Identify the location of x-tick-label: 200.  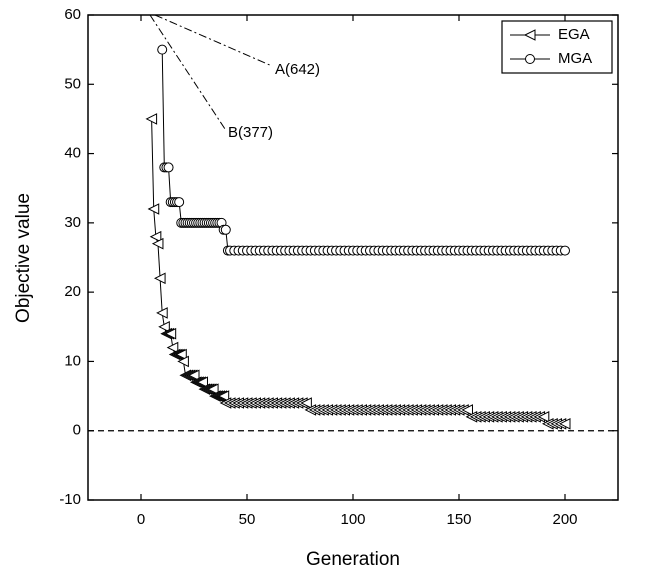
(564, 519).